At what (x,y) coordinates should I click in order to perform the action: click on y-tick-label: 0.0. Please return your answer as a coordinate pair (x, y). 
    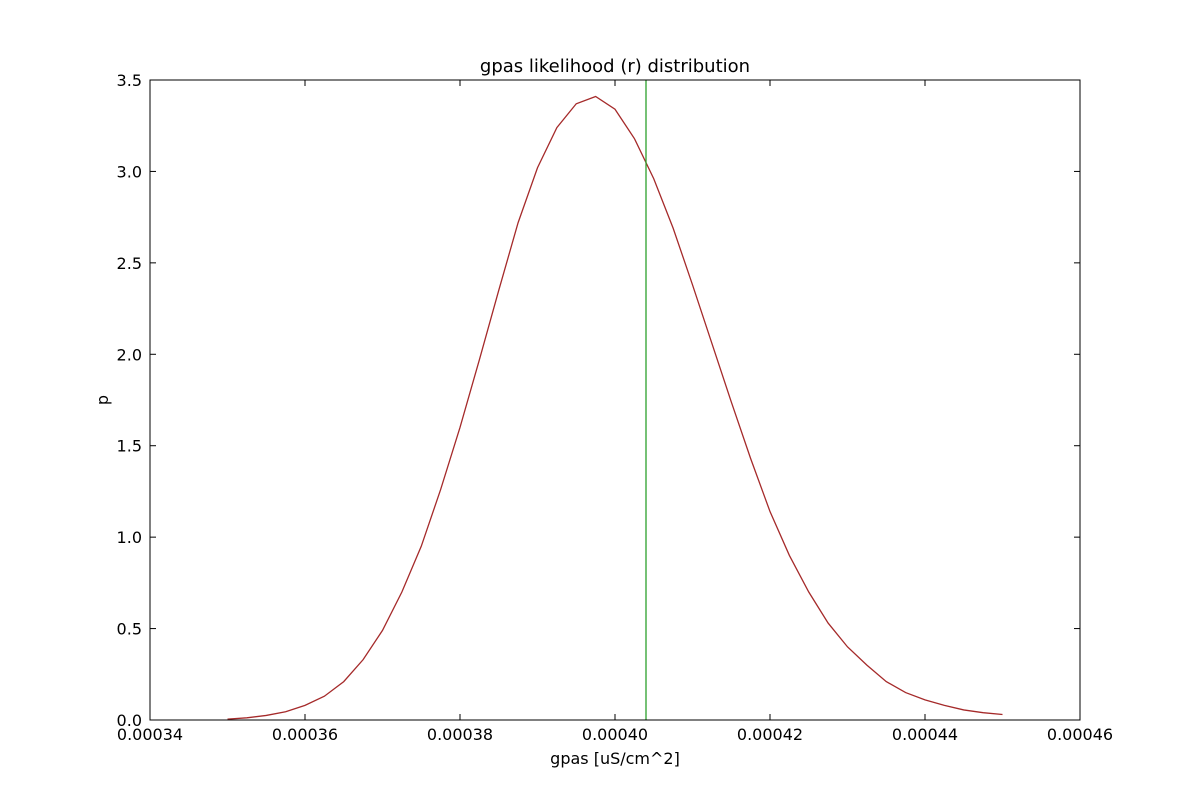
    Looking at the image, I should click on (129, 720).